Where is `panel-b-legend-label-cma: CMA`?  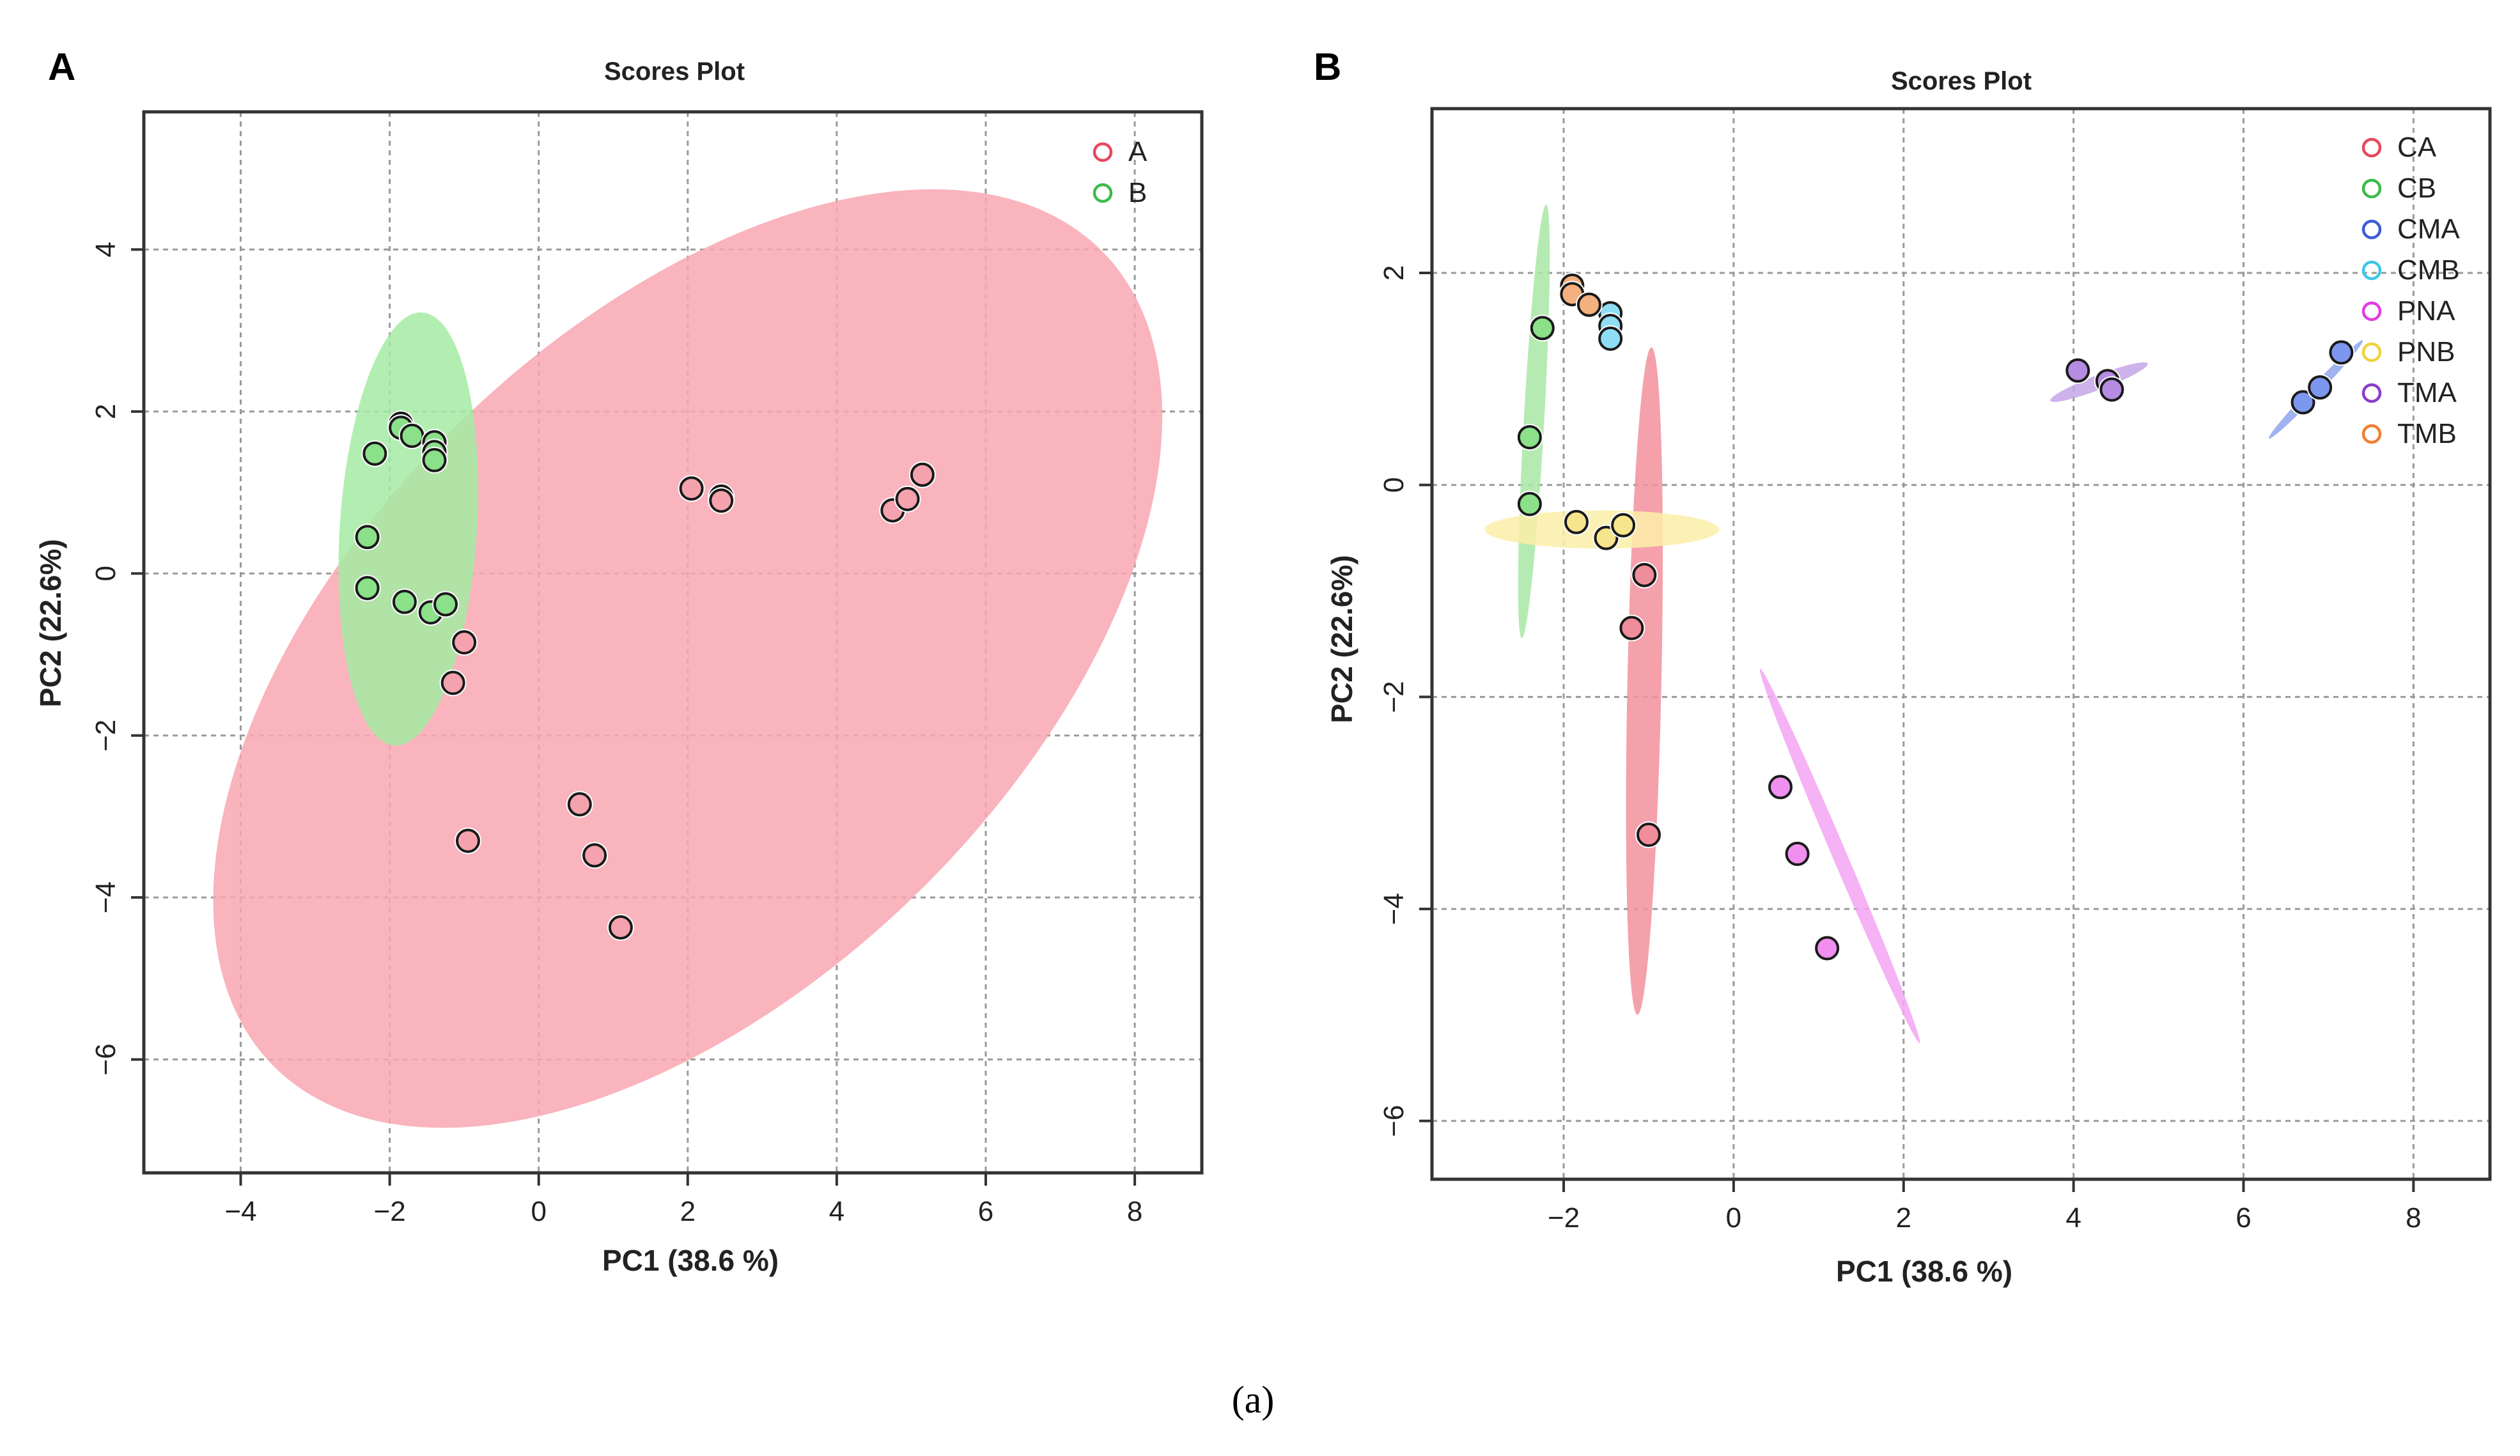 panel-b-legend-label-cma: CMA is located at coordinates (2428, 229).